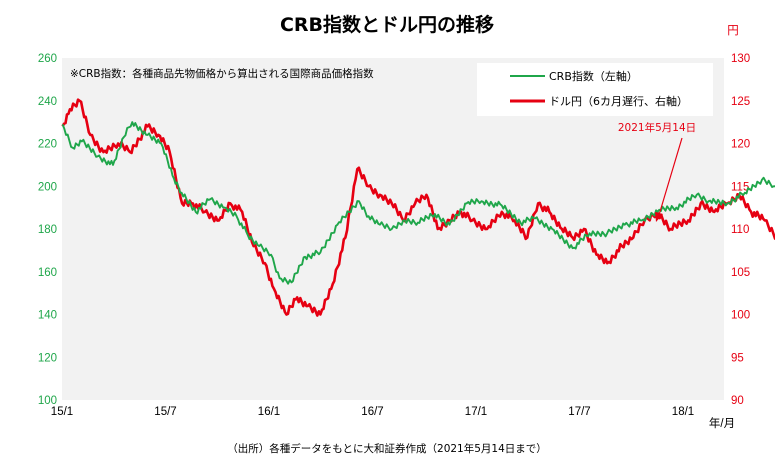  Describe the element at coordinates (269, 412) in the screenshot. I see `x-tick-label: 16/1` at that location.